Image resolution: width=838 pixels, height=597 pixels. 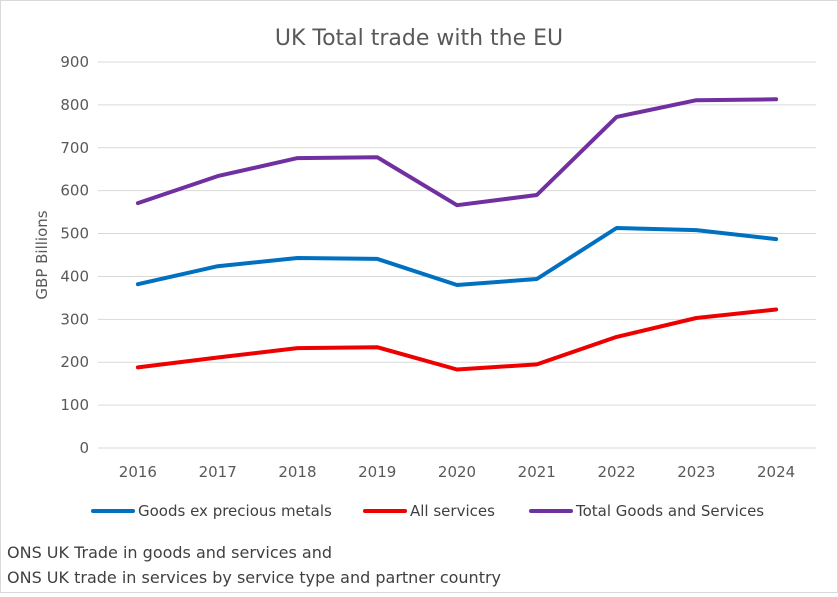 I want to click on x-tick-label: 2020, so click(x=457, y=472).